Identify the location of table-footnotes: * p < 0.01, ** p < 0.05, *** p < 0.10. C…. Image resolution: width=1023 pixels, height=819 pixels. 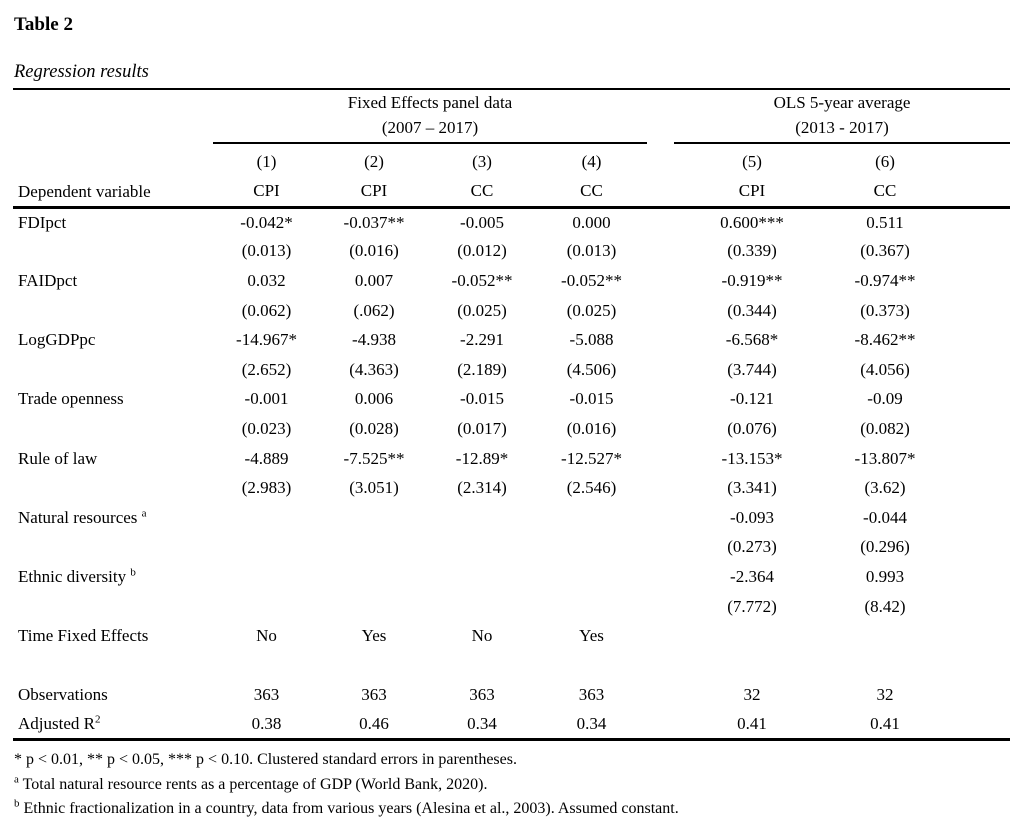
(512, 783).